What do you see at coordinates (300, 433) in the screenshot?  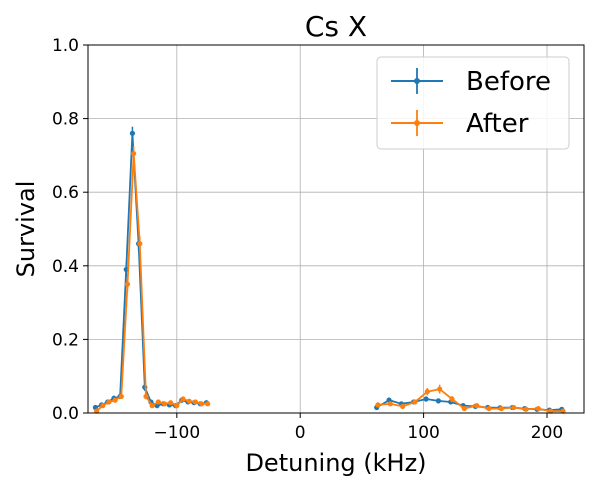 I see `x-tick-label: 0` at bounding box center [300, 433].